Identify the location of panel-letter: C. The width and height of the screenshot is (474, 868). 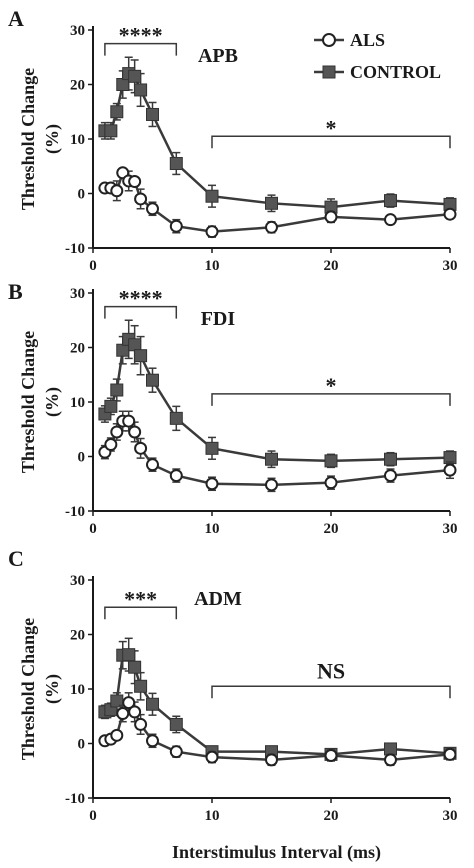
(16, 558).